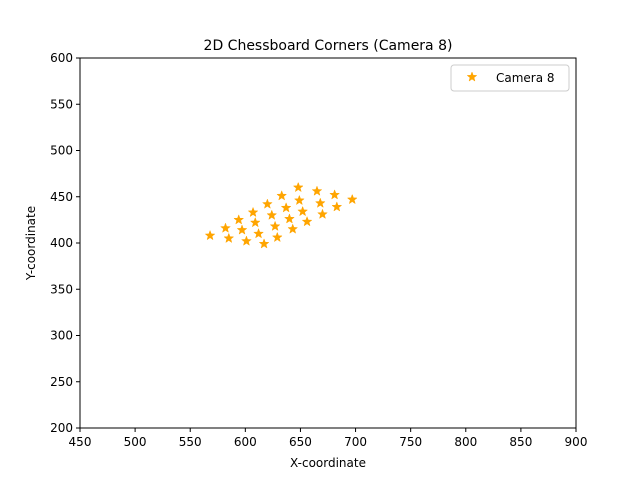 The image size is (640, 480). What do you see at coordinates (245, 442) in the screenshot?
I see `x-tick-label-3: 600` at bounding box center [245, 442].